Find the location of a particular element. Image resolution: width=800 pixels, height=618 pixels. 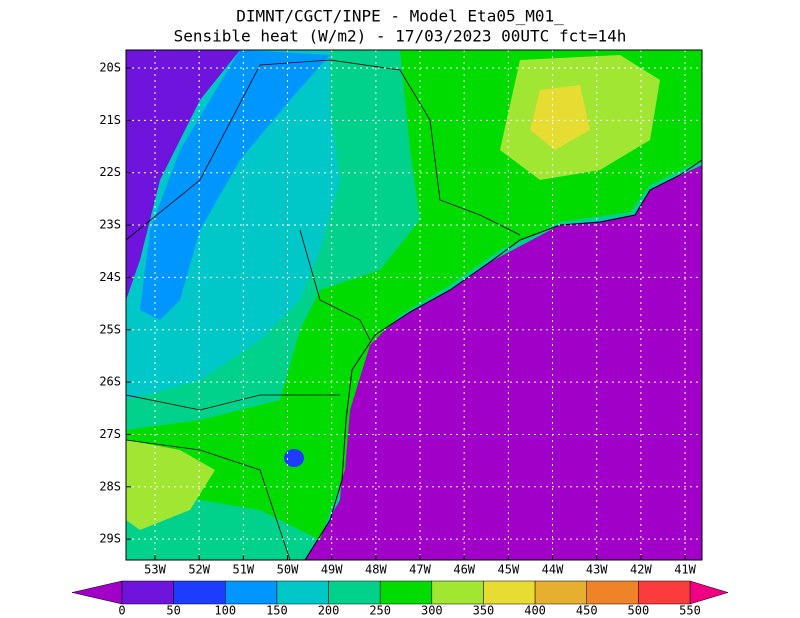

lon-label: 45W is located at coordinates (509, 570).